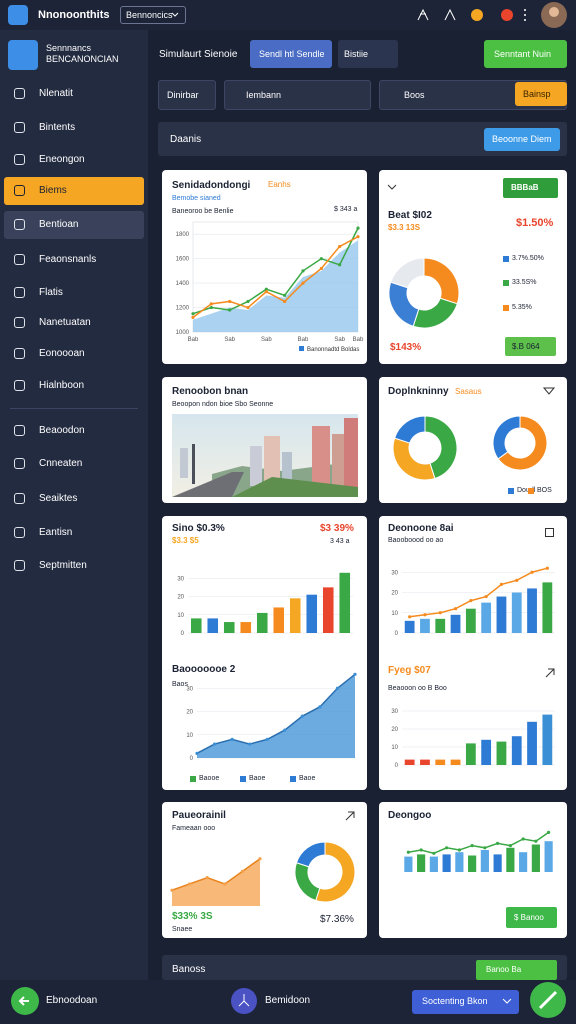 The image size is (576, 1024). What do you see at coordinates (516, 970) in the screenshot?
I see `strip-button` at bounding box center [516, 970].